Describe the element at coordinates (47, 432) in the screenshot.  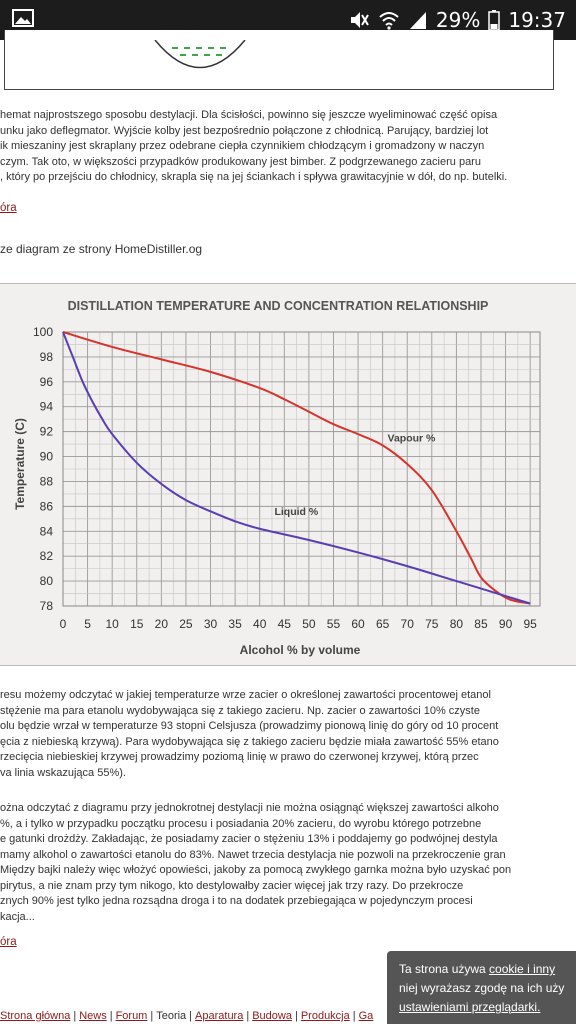
I see `y-tick-label: 92` at that location.